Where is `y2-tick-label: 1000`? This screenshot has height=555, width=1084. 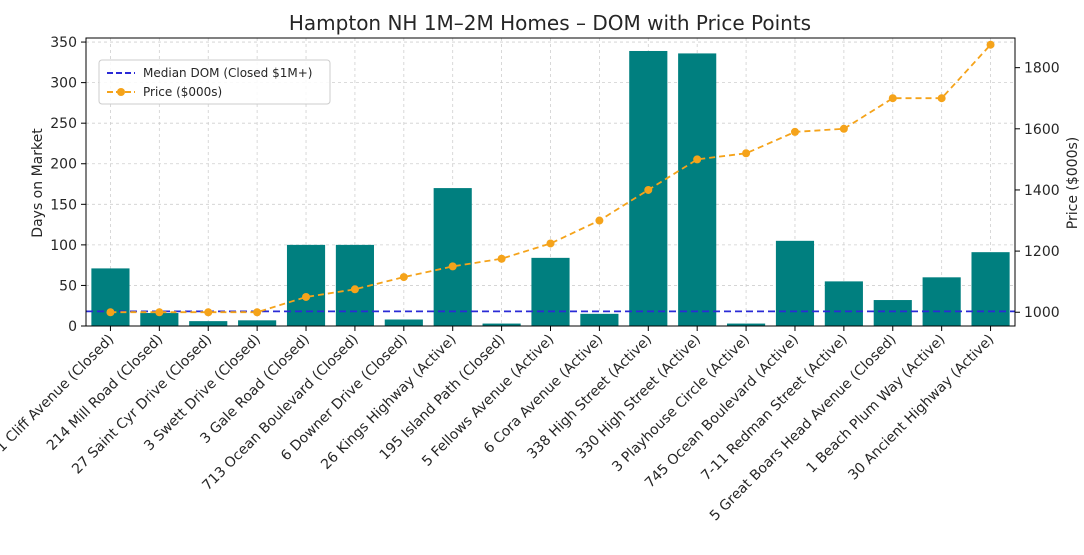
y2-tick-label: 1000 is located at coordinates (1042, 313).